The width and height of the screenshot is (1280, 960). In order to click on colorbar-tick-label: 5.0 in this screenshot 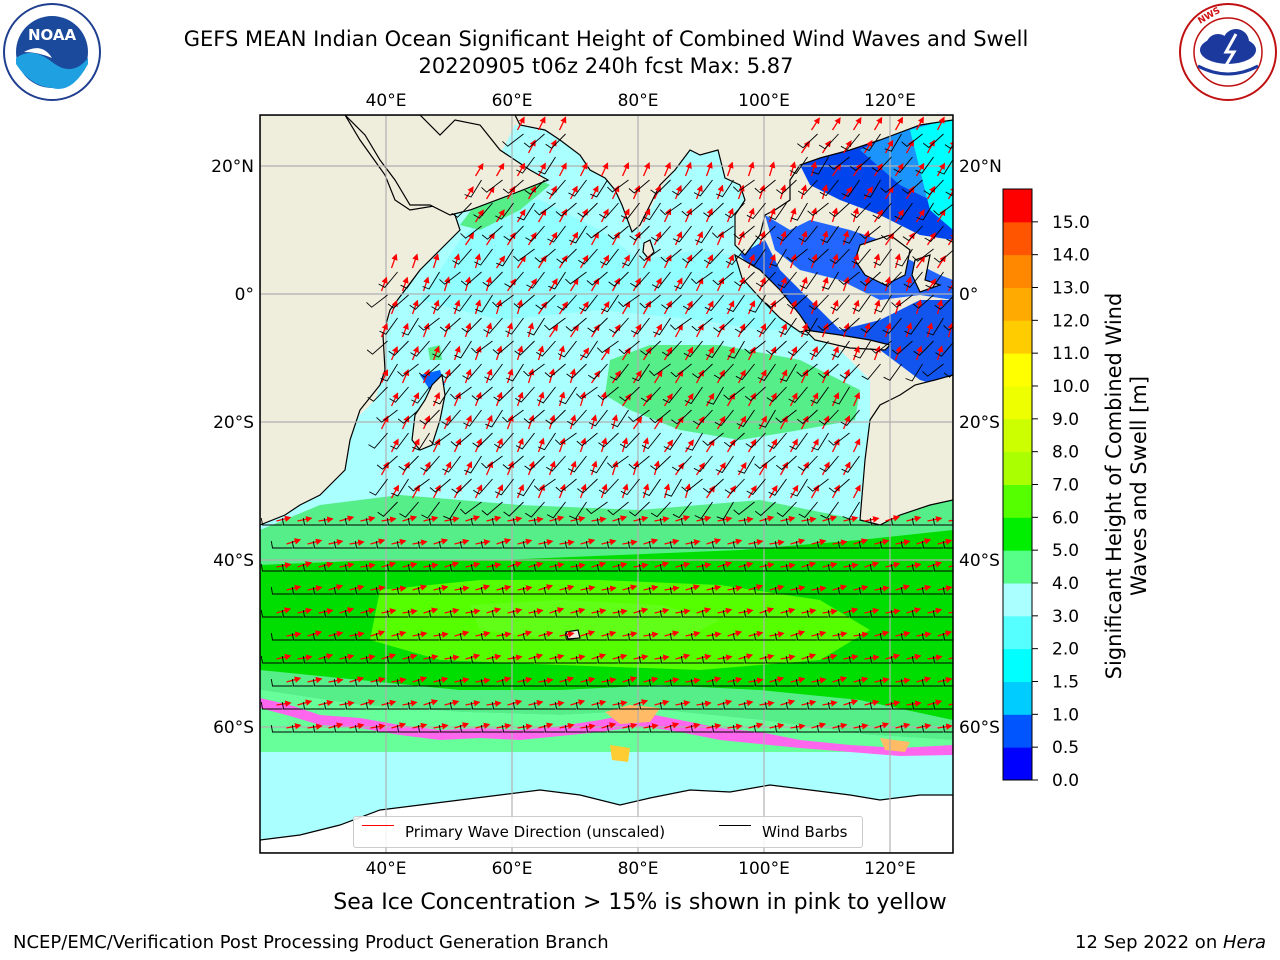, I will do `click(1065, 551)`.